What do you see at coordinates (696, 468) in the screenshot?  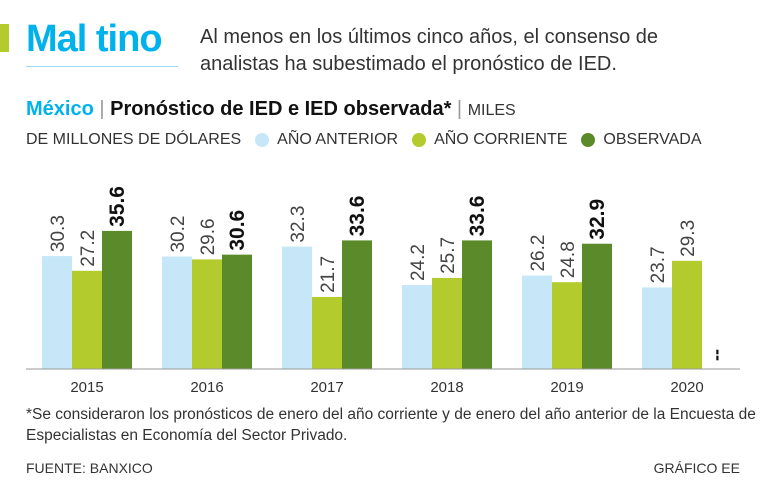 I see `credit: GRÁFICO EE` at bounding box center [696, 468].